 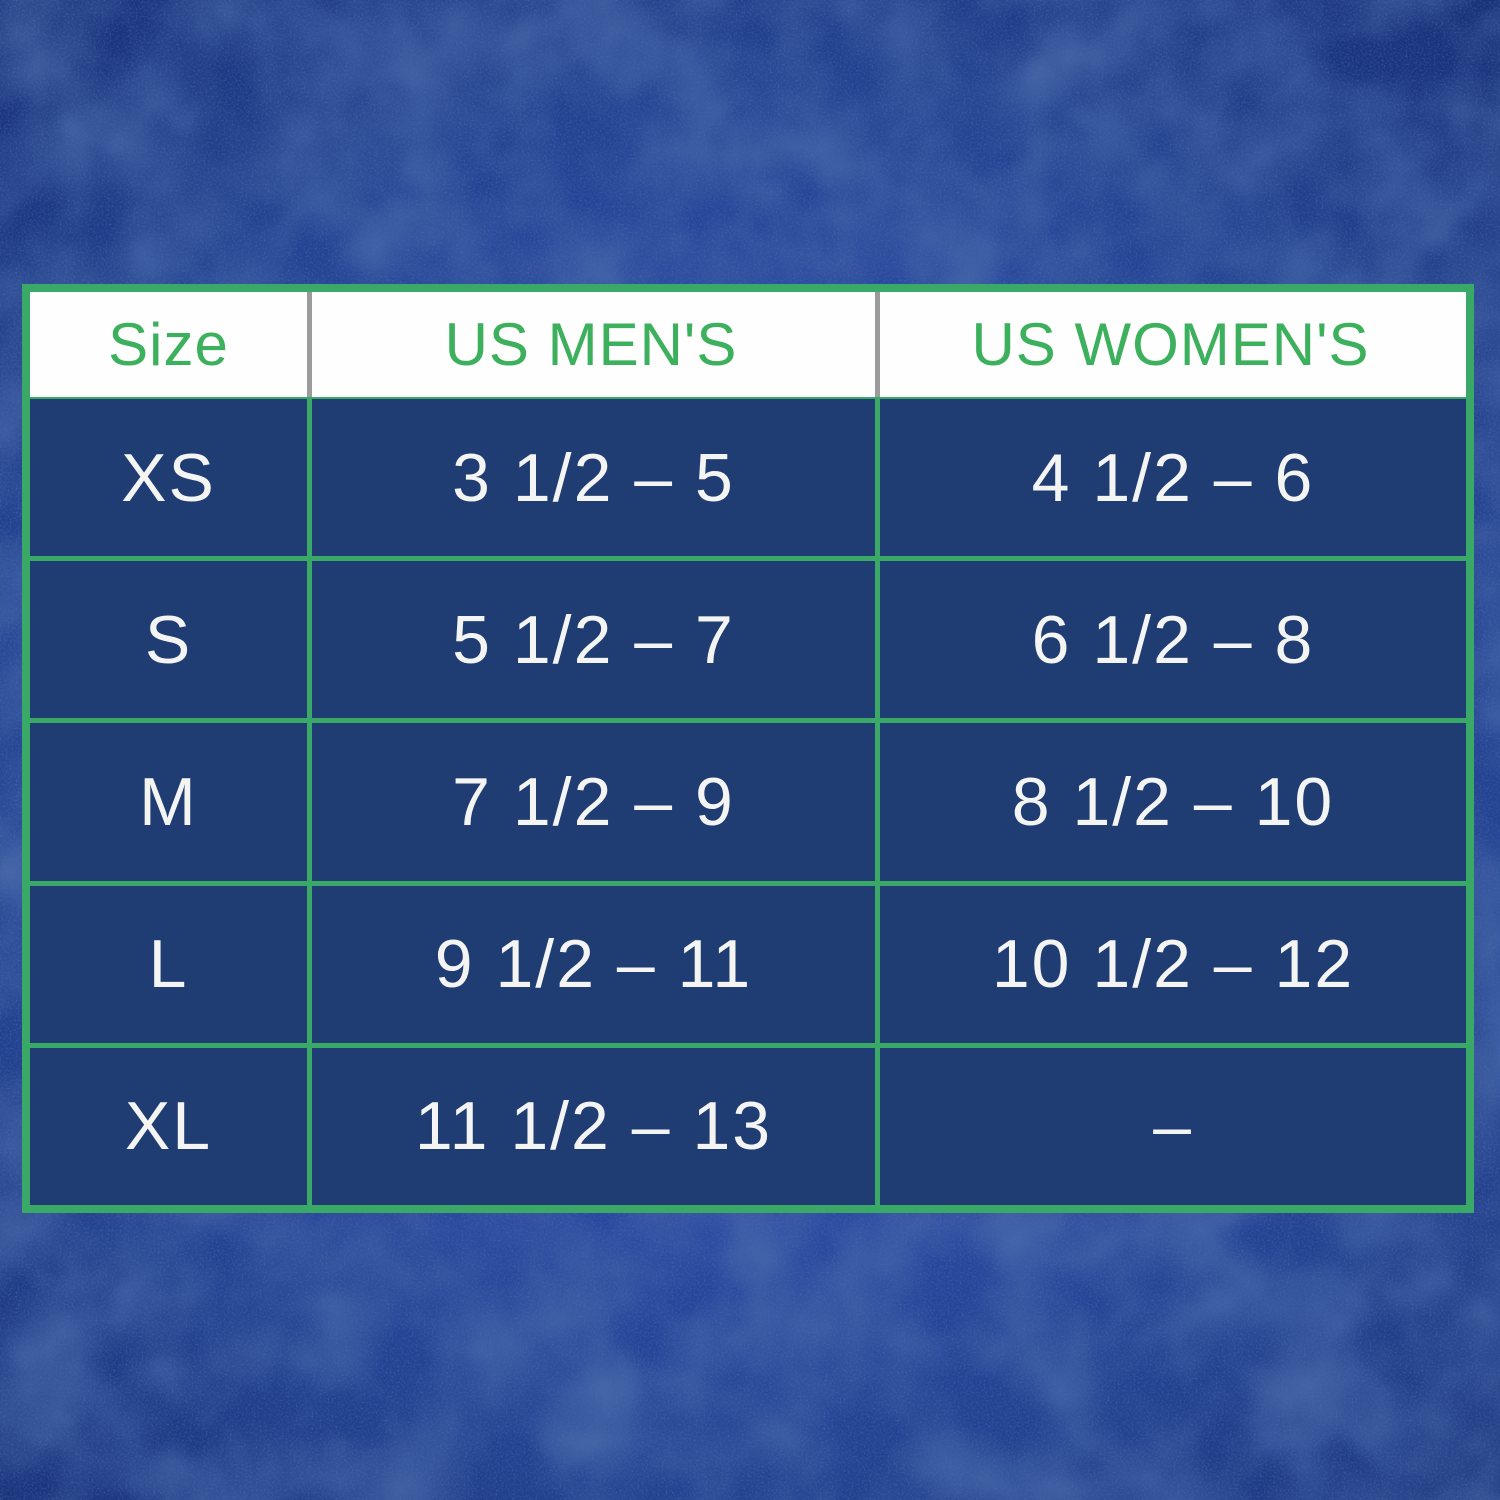 What do you see at coordinates (593, 964) in the screenshot?
I see `cell-mens-l: 9 1/2 – 11` at bounding box center [593, 964].